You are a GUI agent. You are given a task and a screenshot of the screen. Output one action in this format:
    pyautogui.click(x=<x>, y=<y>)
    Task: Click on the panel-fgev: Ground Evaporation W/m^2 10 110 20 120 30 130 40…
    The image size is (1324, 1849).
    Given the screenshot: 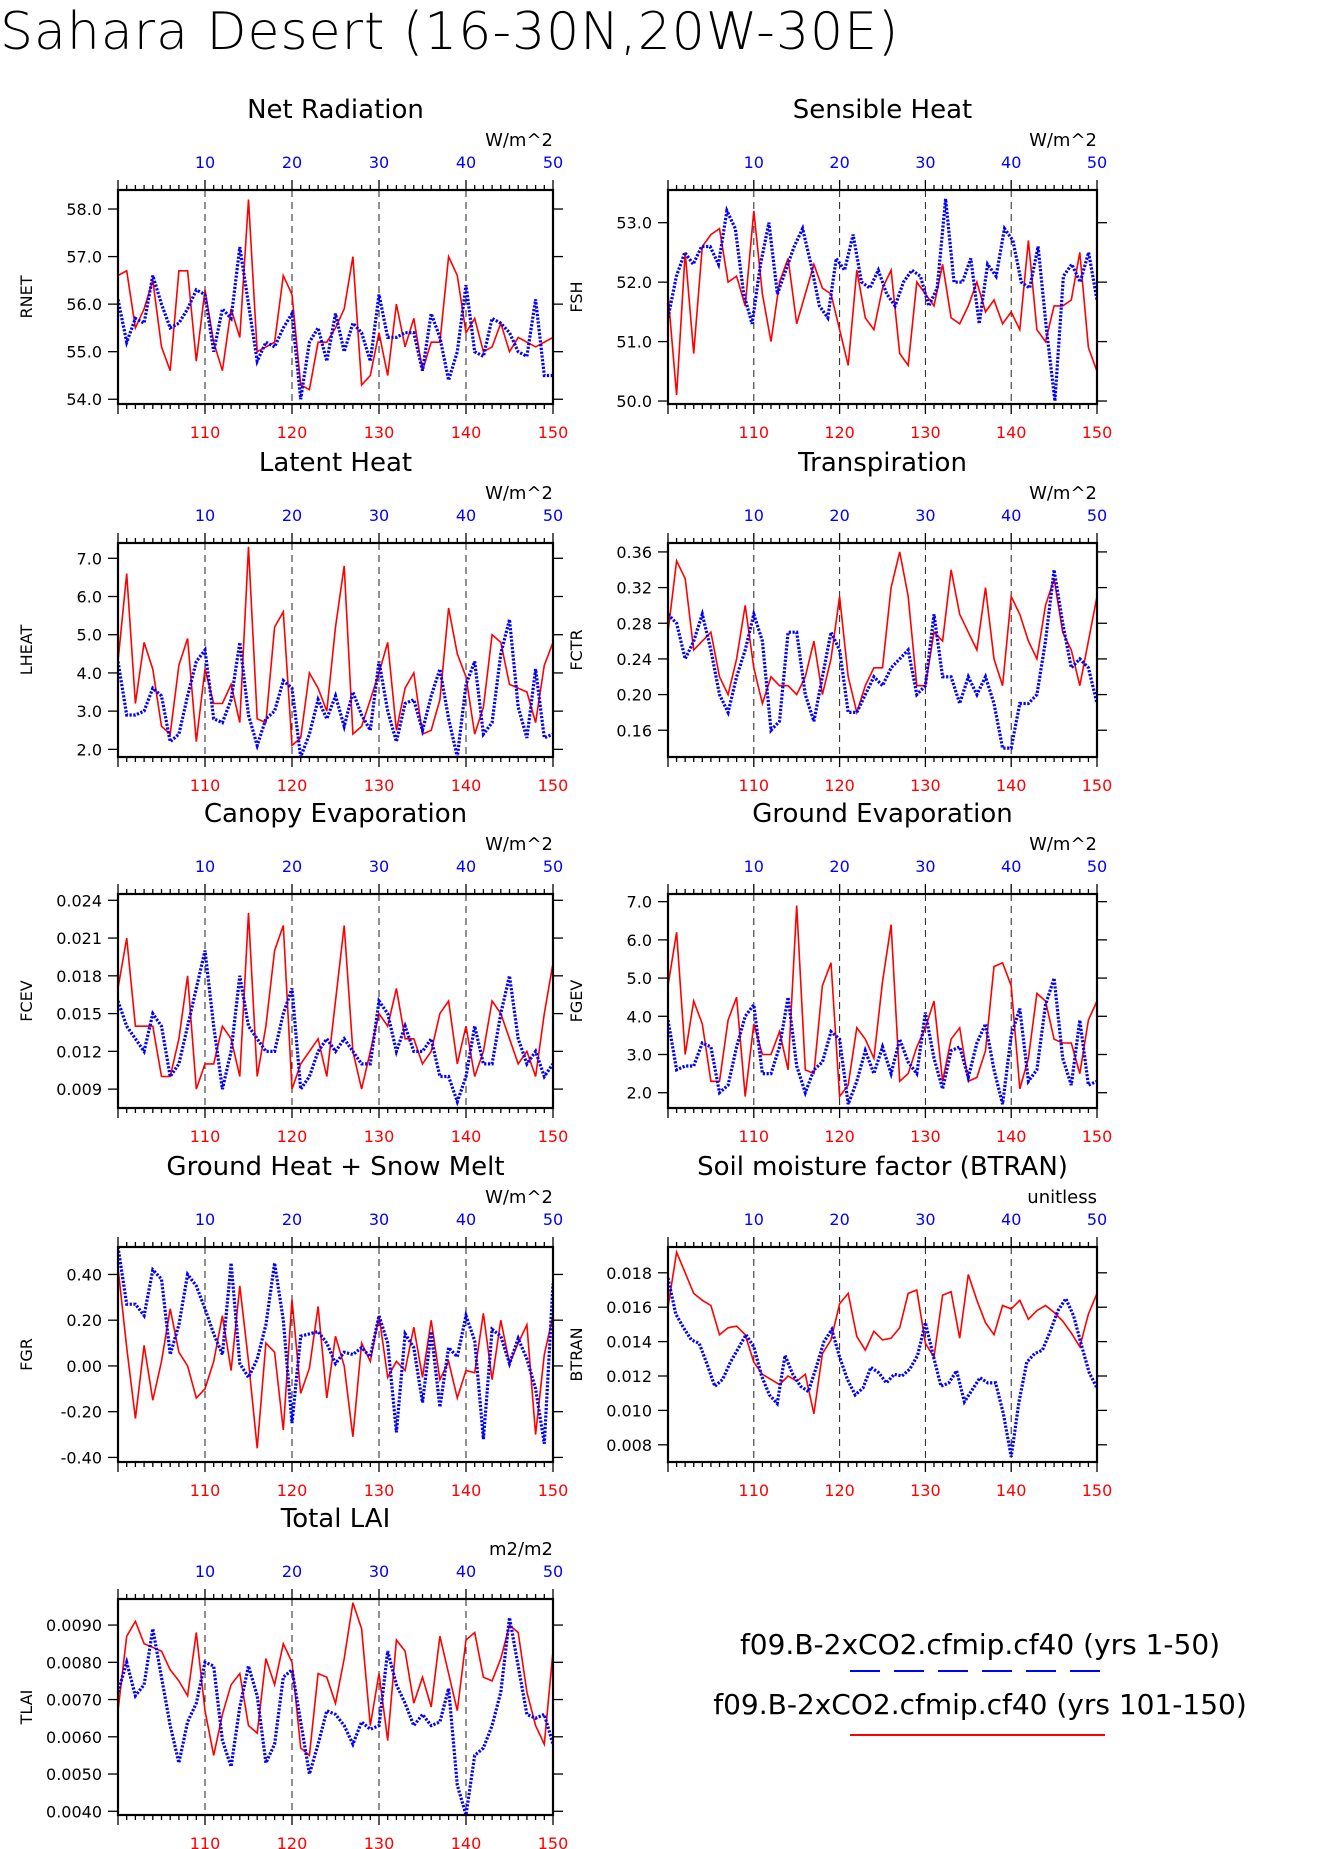 What is the action you would take?
    pyautogui.click(x=839, y=972)
    